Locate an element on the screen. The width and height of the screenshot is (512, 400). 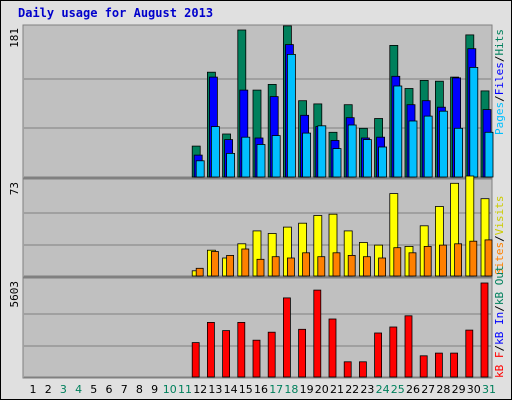
legend-pages: Pages is located at coordinates (499, 118).